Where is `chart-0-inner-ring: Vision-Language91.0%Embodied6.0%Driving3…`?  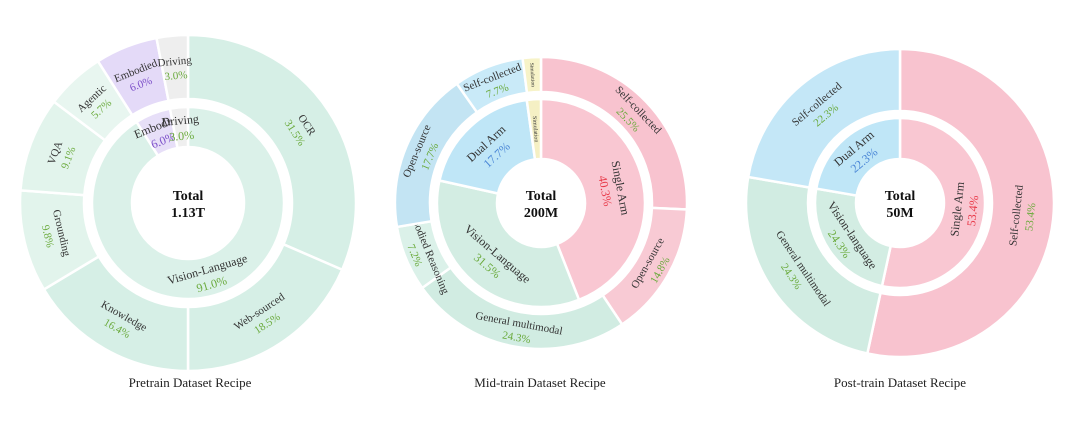
chart-0-inner-ring: Vision-Language91.0%Embodied6.0%Driving3… is located at coordinates (188, 203).